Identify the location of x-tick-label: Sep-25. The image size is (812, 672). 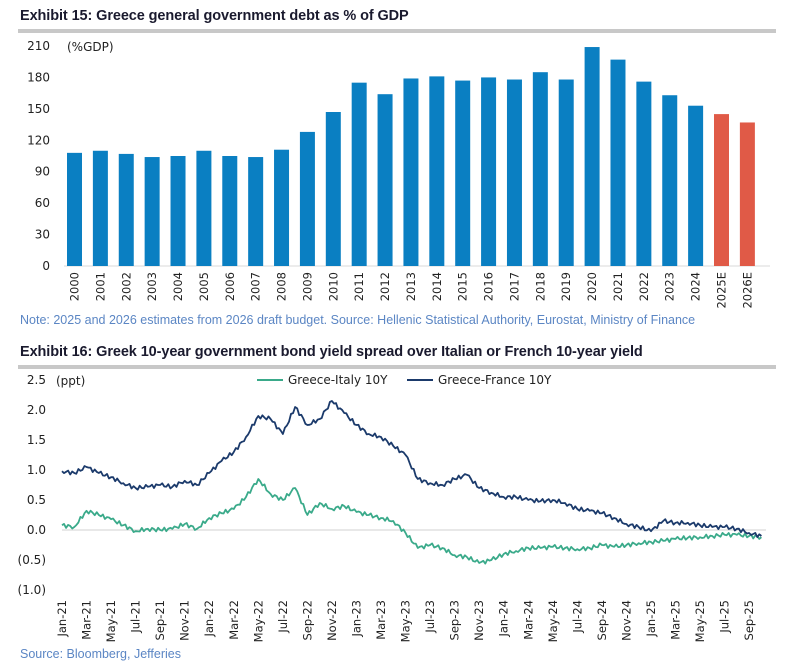
(749, 620).